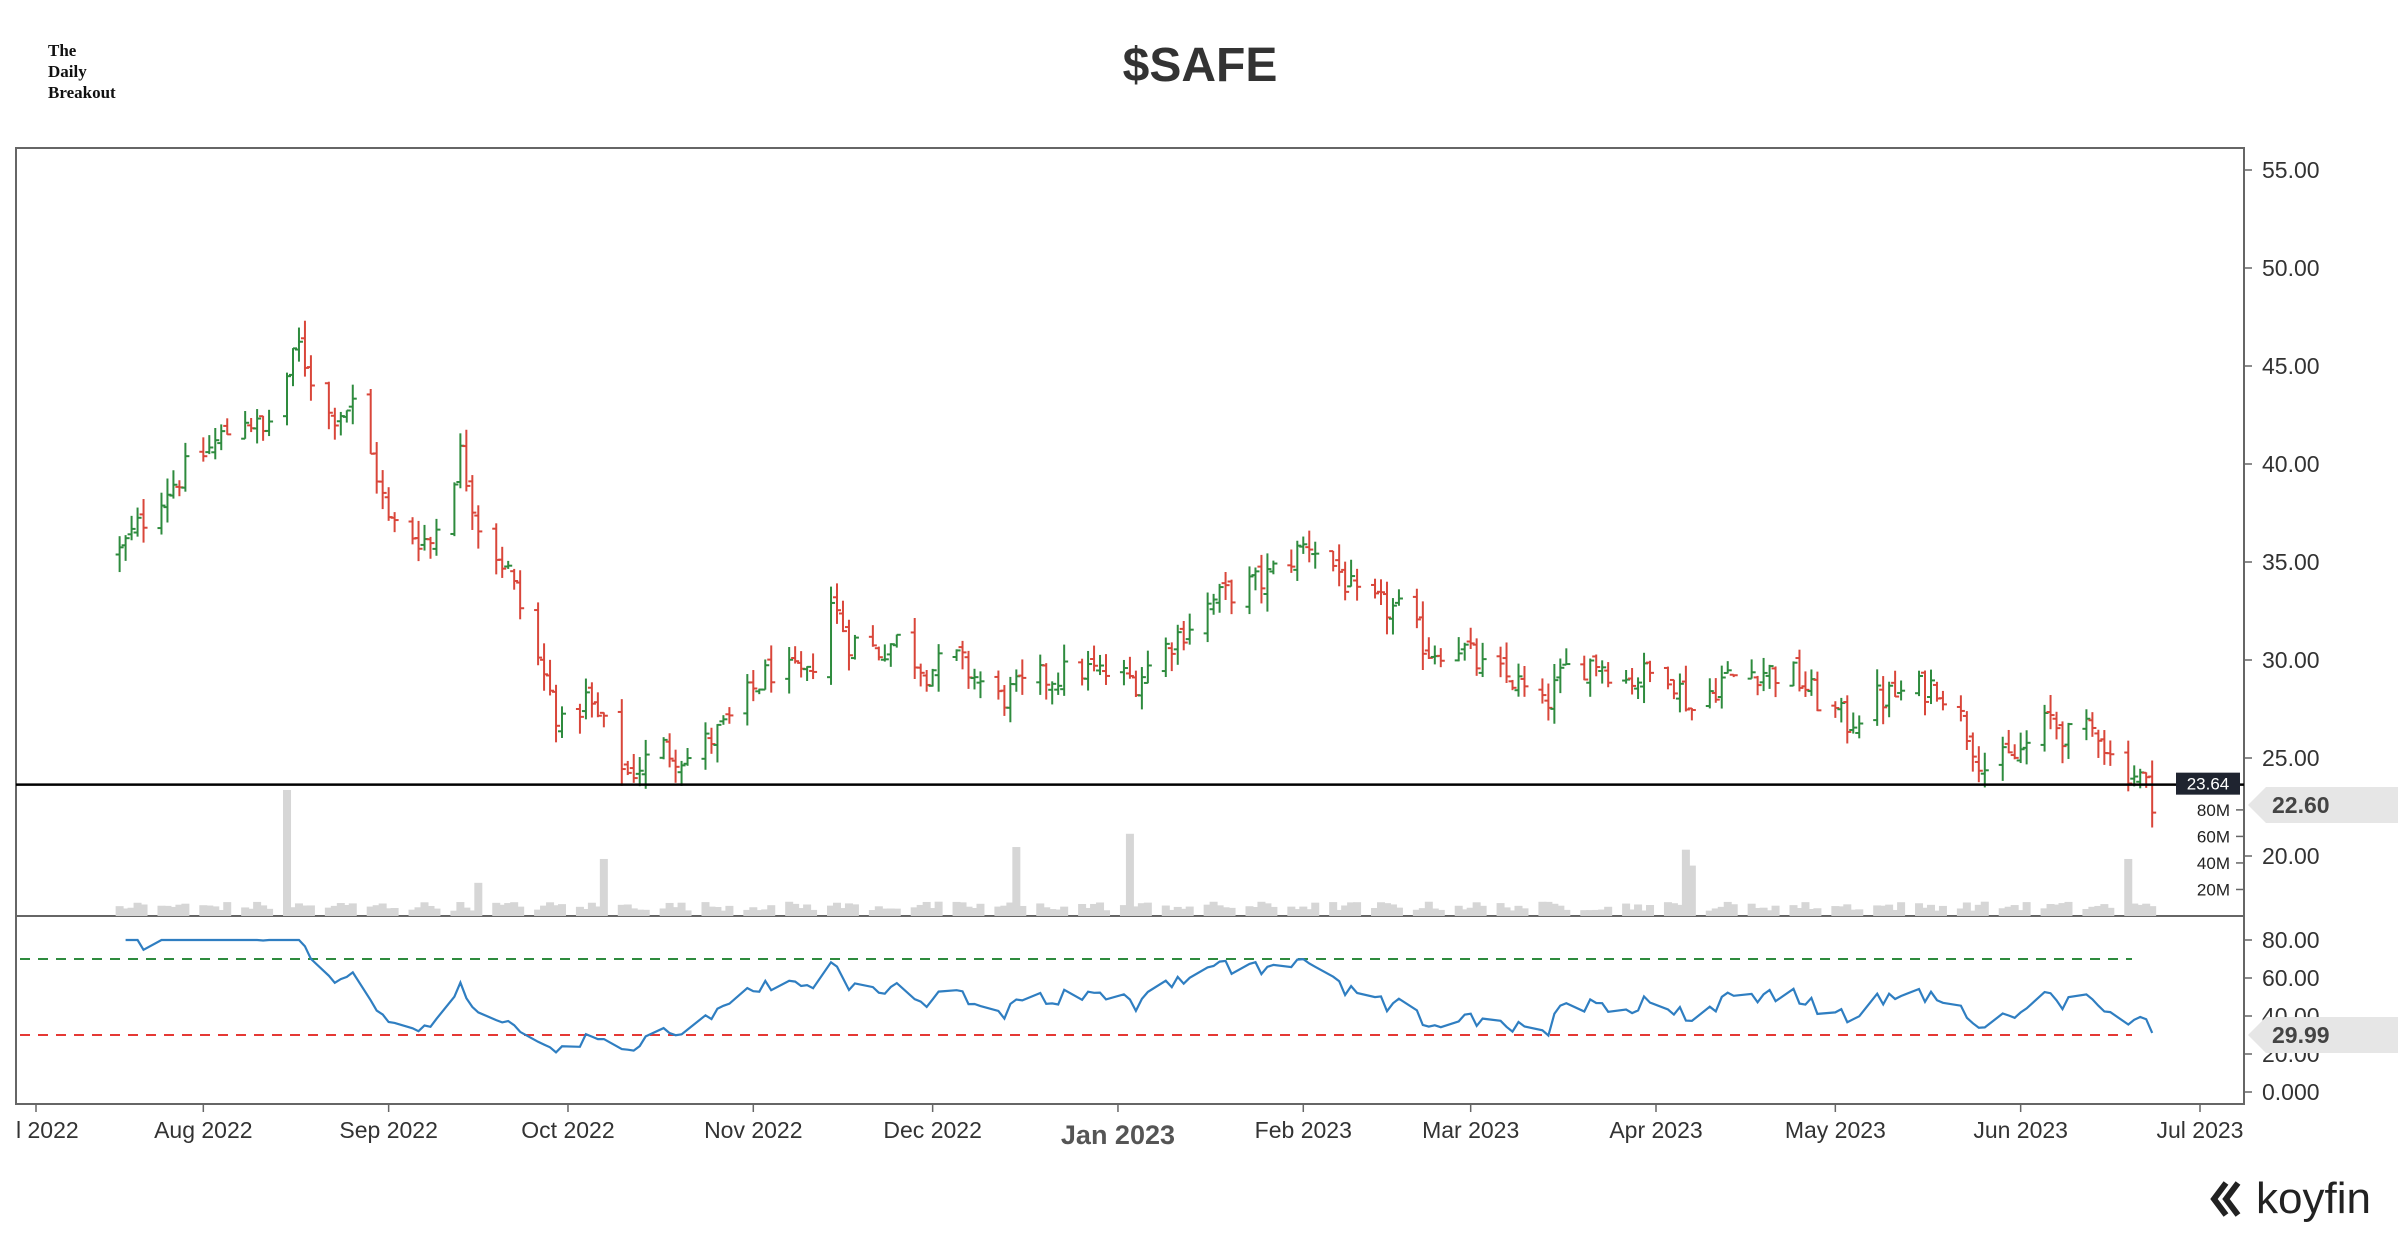  I want to click on price-tick-label: 50.00, so click(2291, 268).